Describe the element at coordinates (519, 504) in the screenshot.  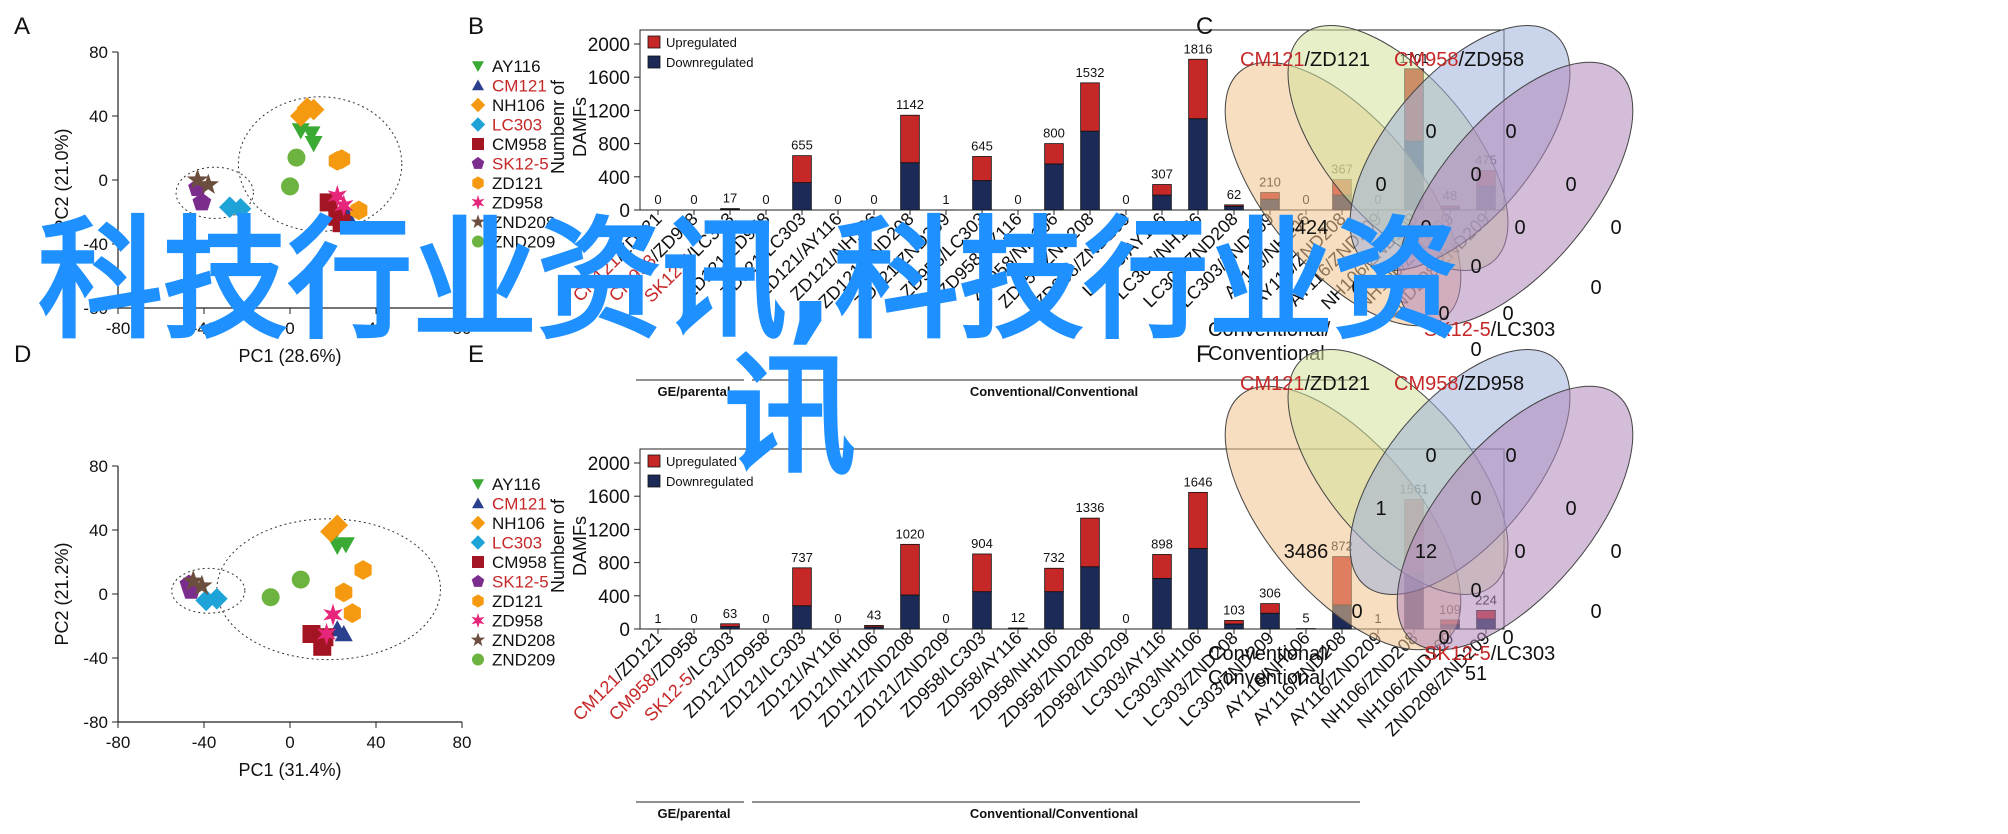
I see `legend-label: CM121` at that location.